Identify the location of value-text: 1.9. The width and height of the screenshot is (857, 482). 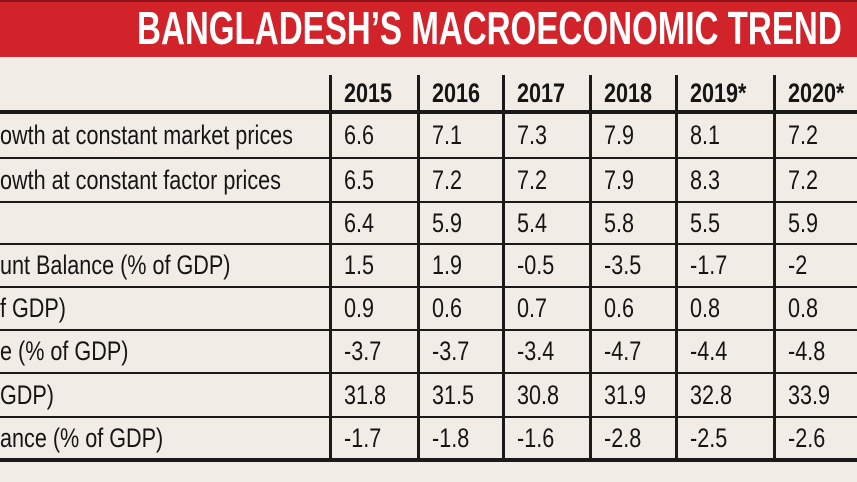
(447, 265).